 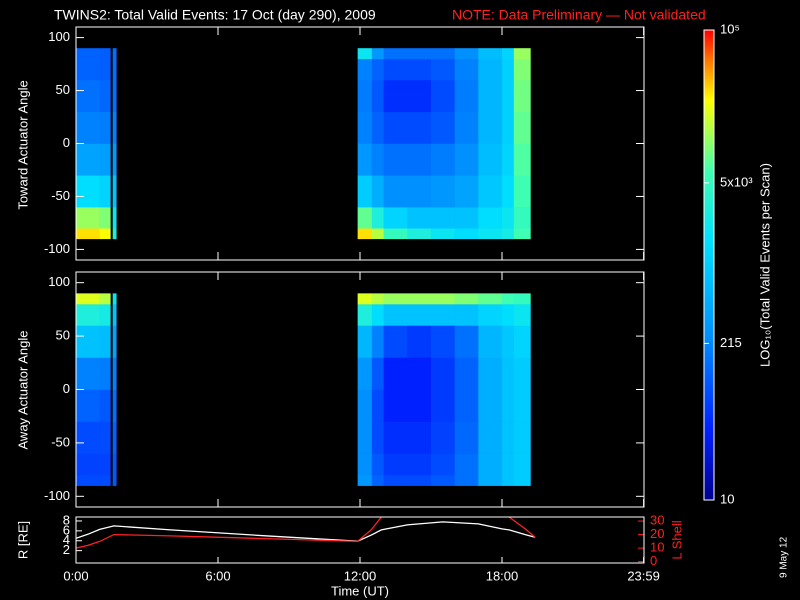 I want to click on y2-tick-label: 10, so click(x=657, y=547).